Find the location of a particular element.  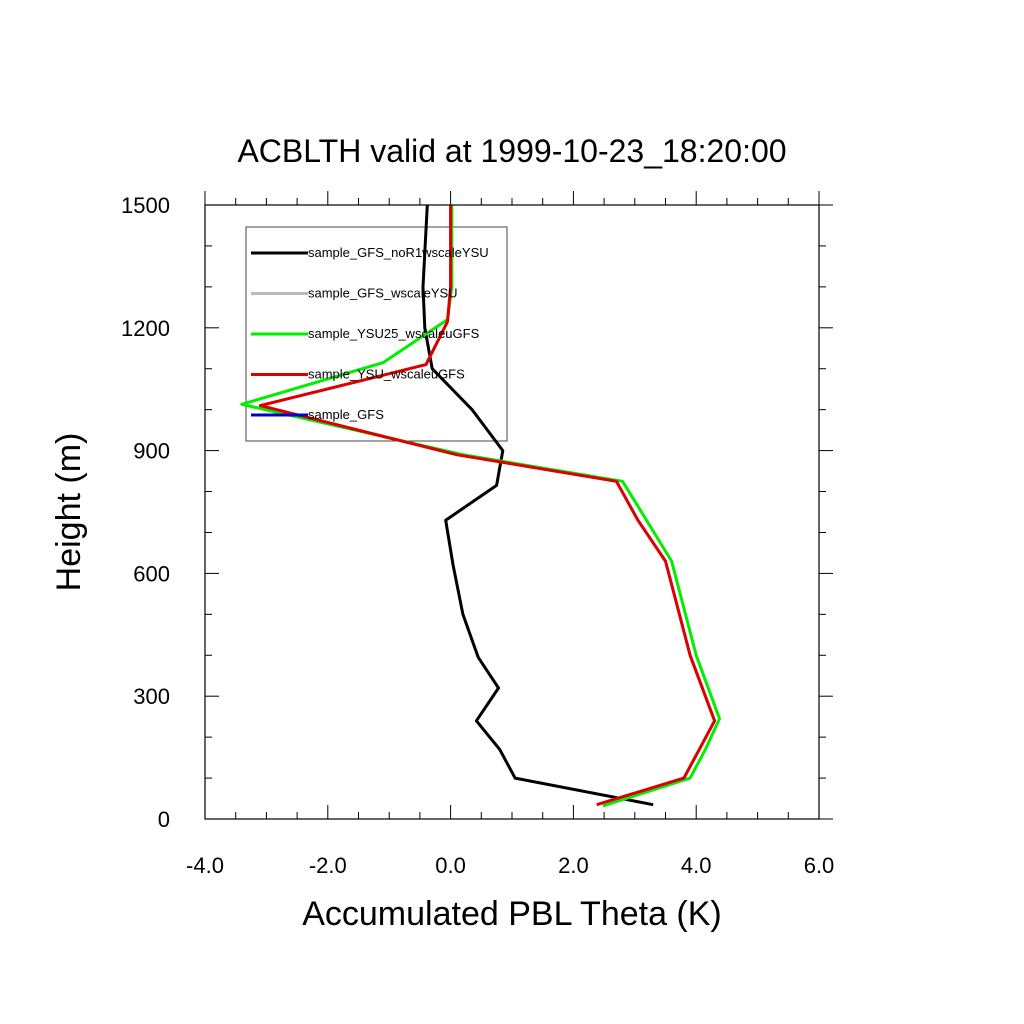

legend-label-2: sample_YSU25_wscaleuGFS is located at coordinates (394, 333).